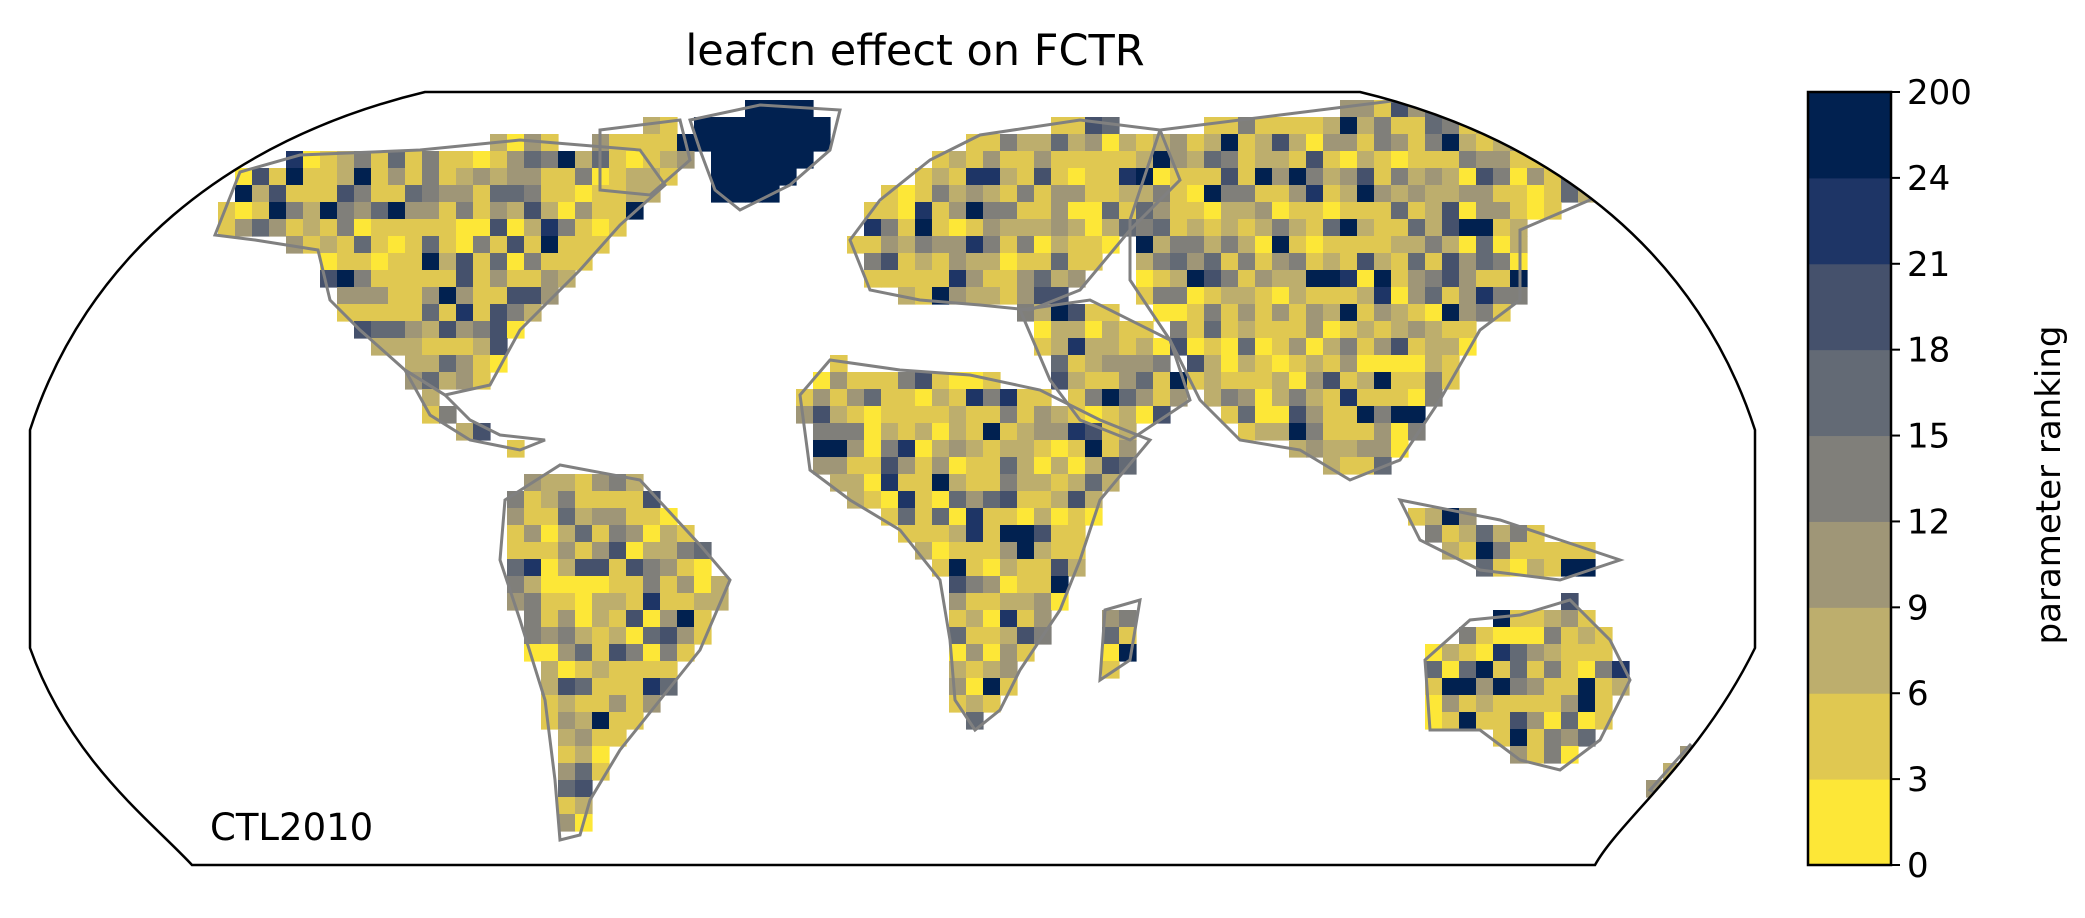 The width and height of the screenshot is (2085, 918). I want to click on colorbar-tick-label: 200, so click(1939, 93).